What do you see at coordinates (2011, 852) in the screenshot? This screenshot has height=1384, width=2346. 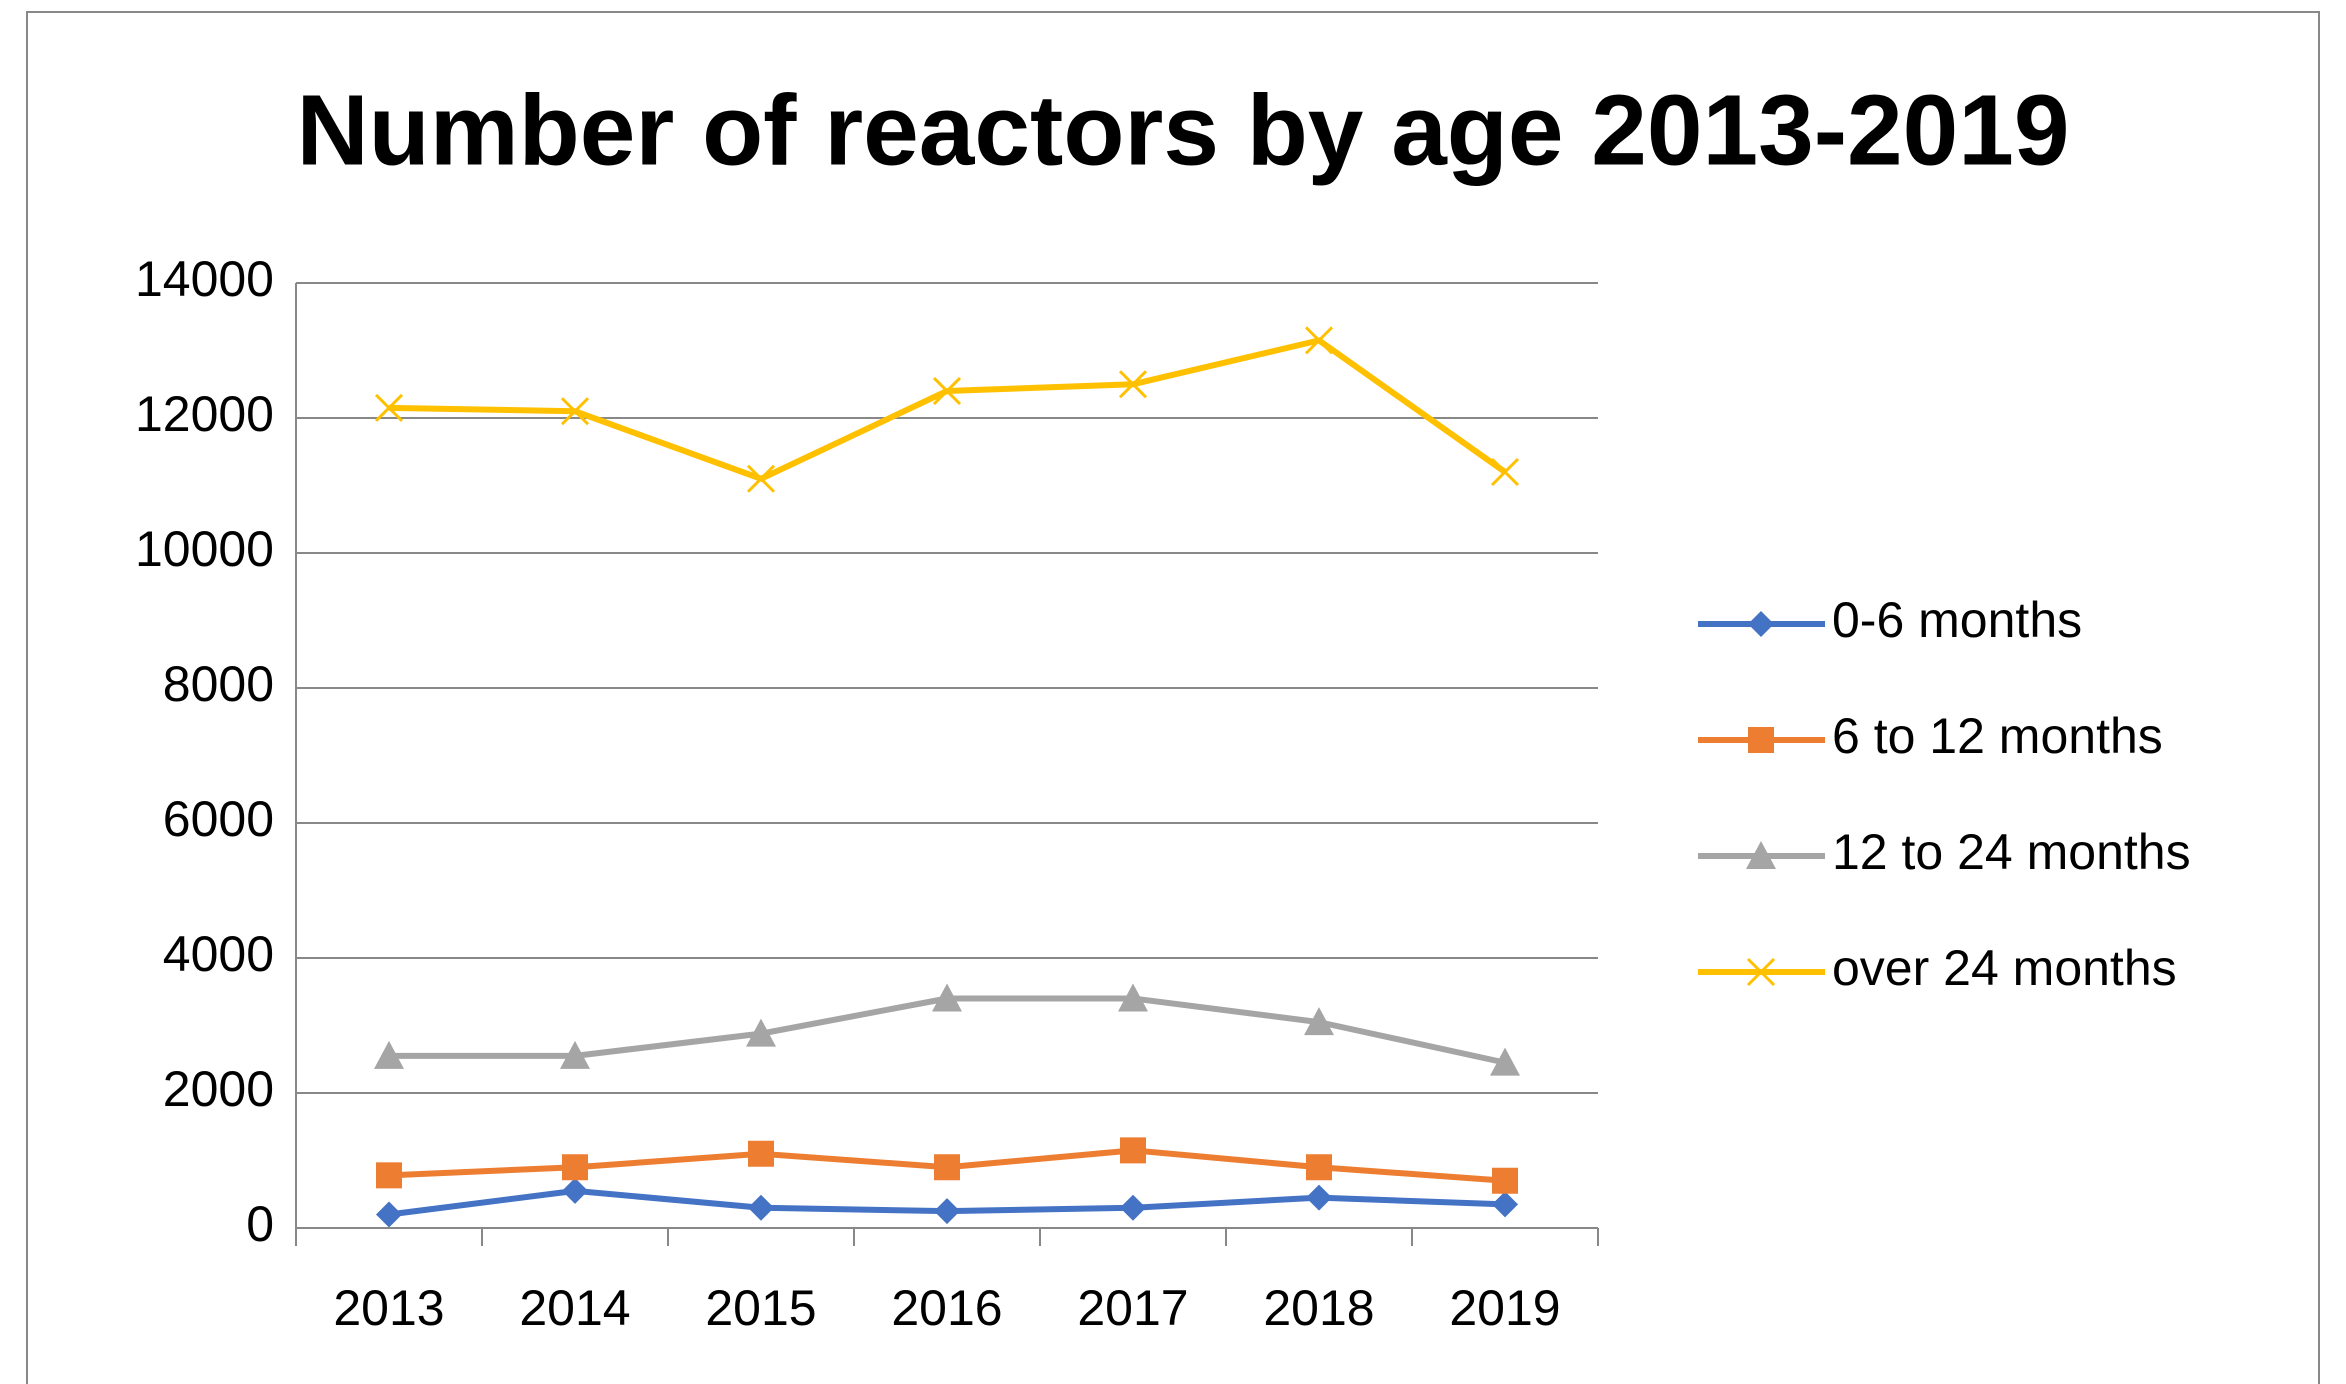 I see `legend-label: 12 to 24 months` at bounding box center [2011, 852].